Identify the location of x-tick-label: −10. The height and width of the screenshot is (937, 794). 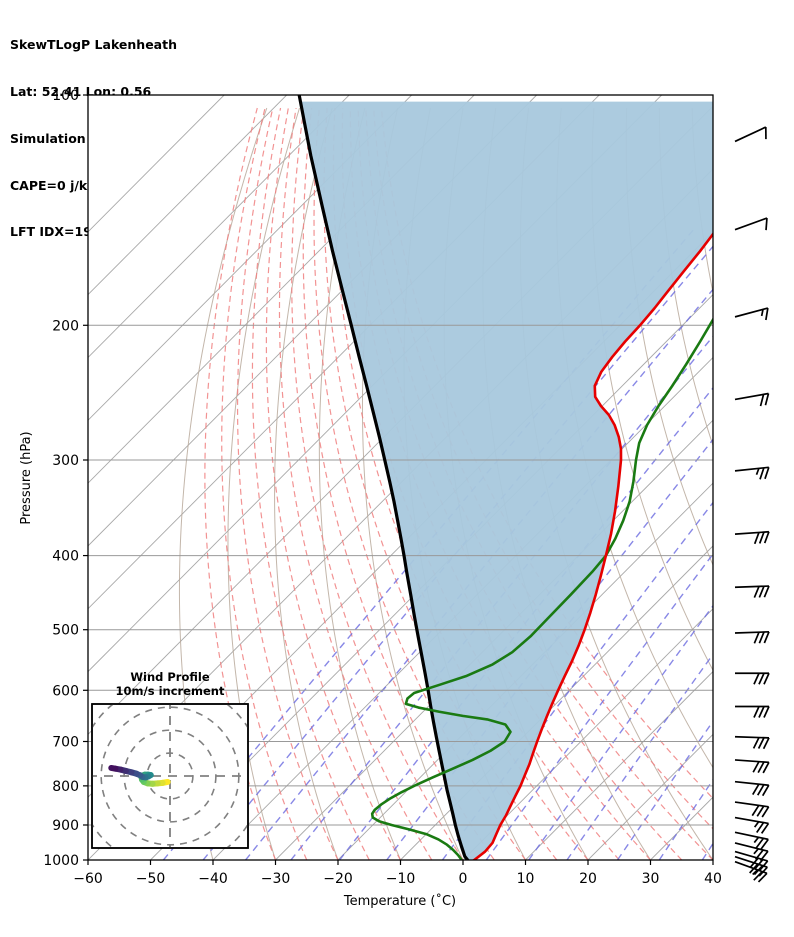
(401, 879).